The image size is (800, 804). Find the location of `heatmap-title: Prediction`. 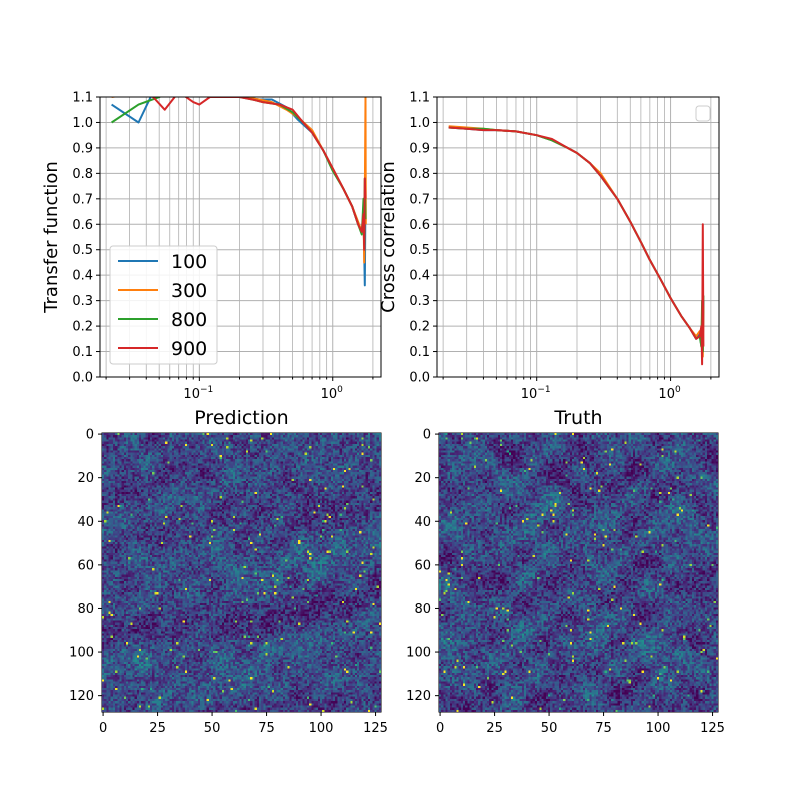

heatmap-title: Prediction is located at coordinates (241, 418).